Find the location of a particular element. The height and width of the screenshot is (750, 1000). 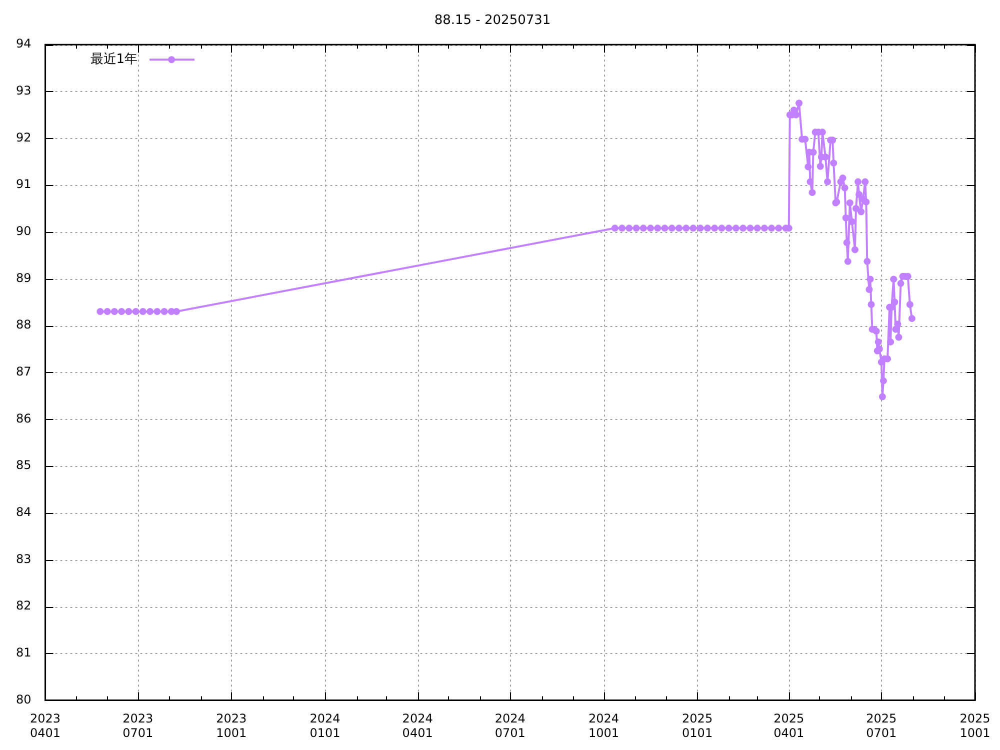

chart-title: 88.15 - 20250731 is located at coordinates (492, 20).